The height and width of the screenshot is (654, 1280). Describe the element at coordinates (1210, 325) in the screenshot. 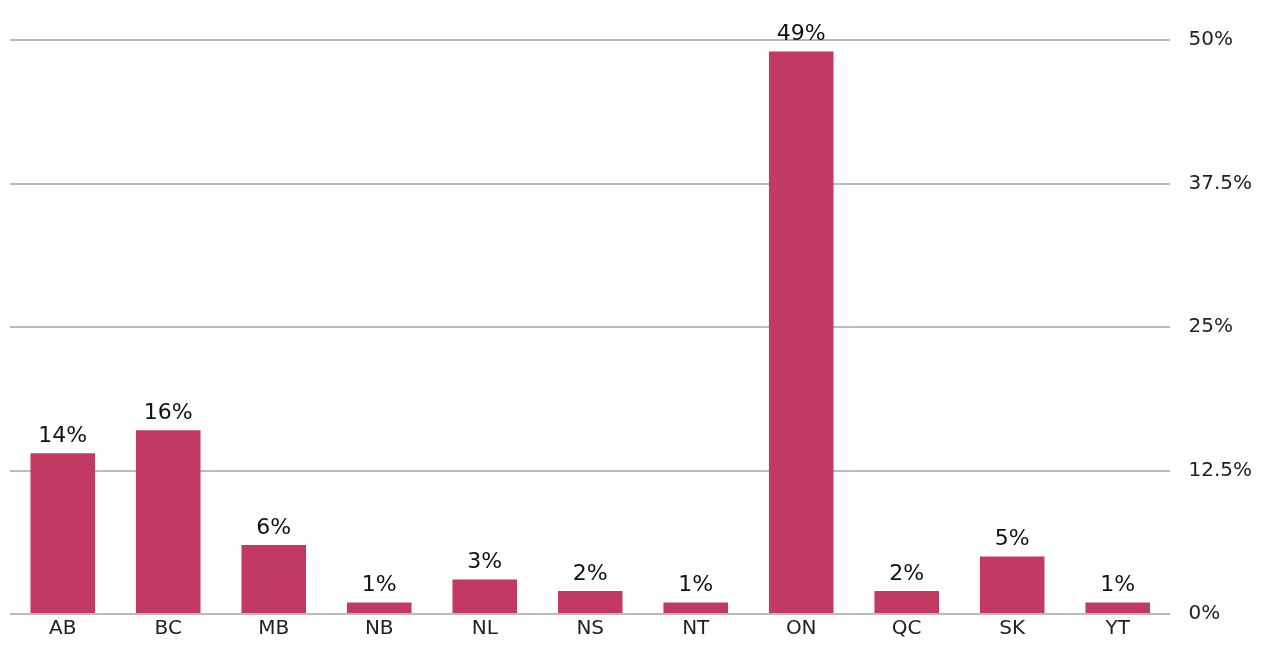

I see `y-tick-label: 25%` at that location.